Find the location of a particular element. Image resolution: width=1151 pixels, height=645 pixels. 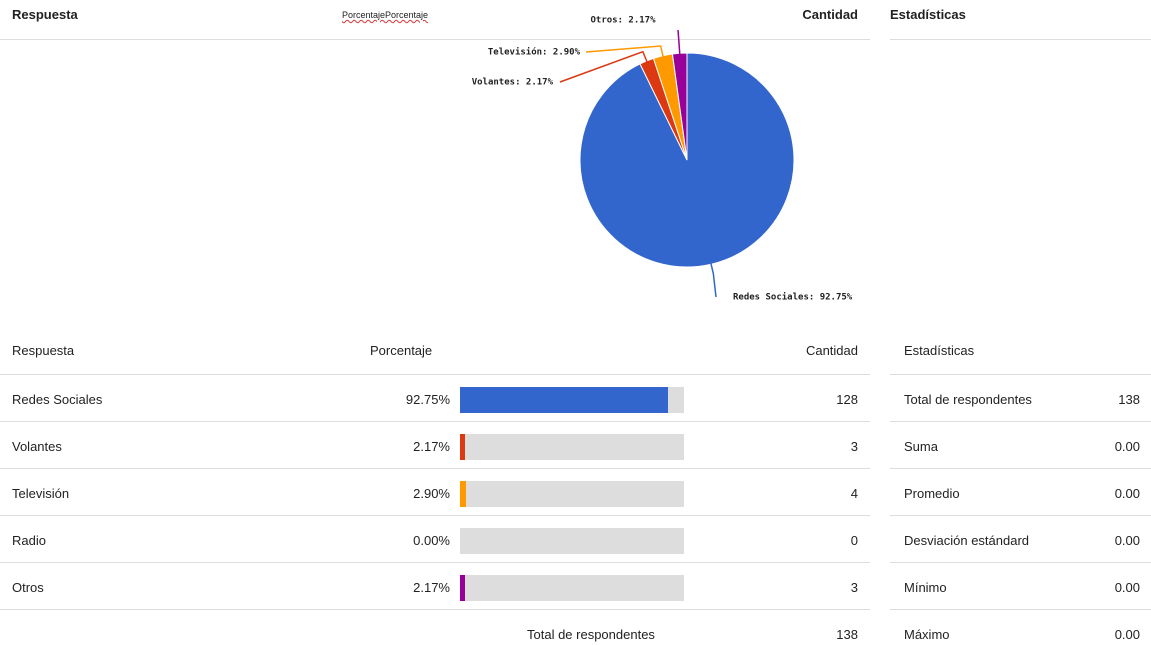

row-percent: 2.90% is located at coordinates (431, 493).